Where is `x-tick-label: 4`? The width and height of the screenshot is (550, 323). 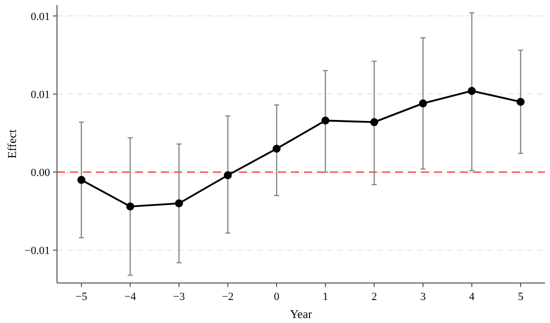
x-tick-label: 4 is located at coordinates (472, 297).